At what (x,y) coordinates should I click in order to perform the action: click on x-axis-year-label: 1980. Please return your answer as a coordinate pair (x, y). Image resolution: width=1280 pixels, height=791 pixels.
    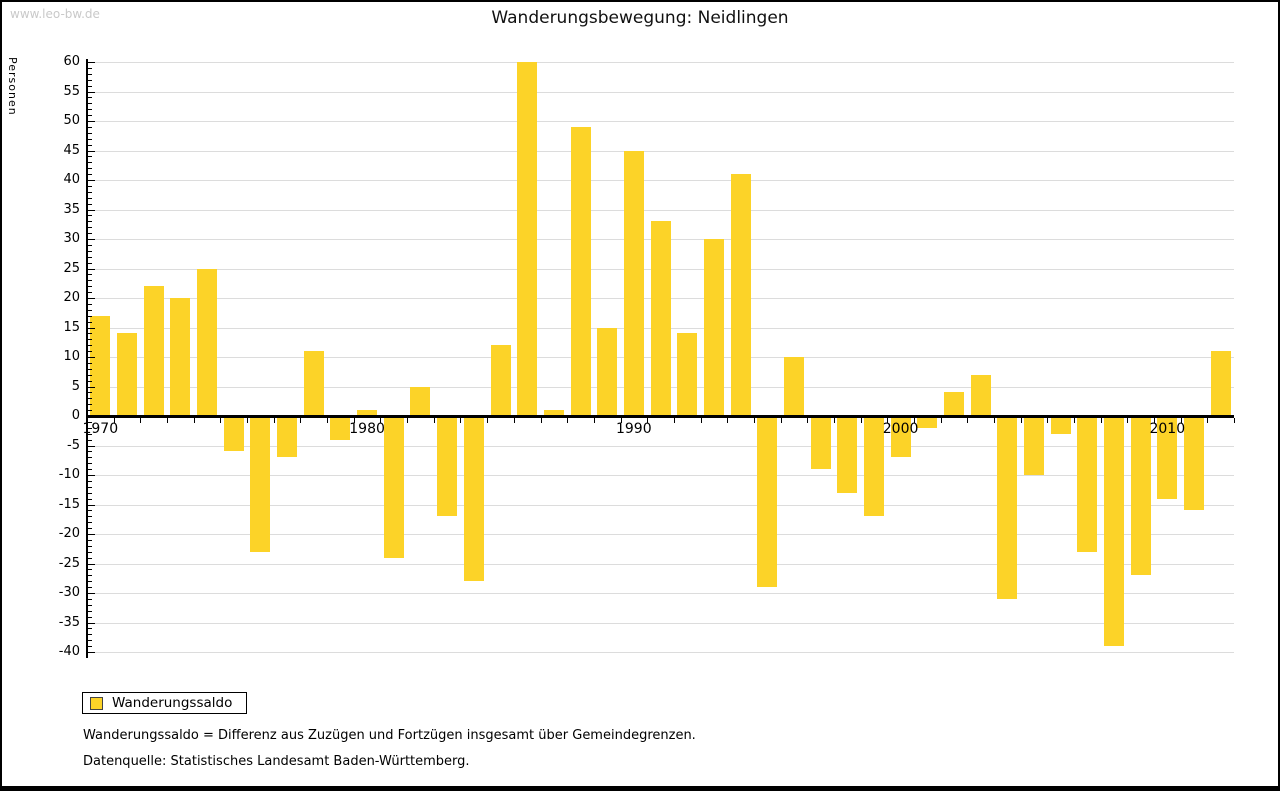
    Looking at the image, I should click on (367, 429).